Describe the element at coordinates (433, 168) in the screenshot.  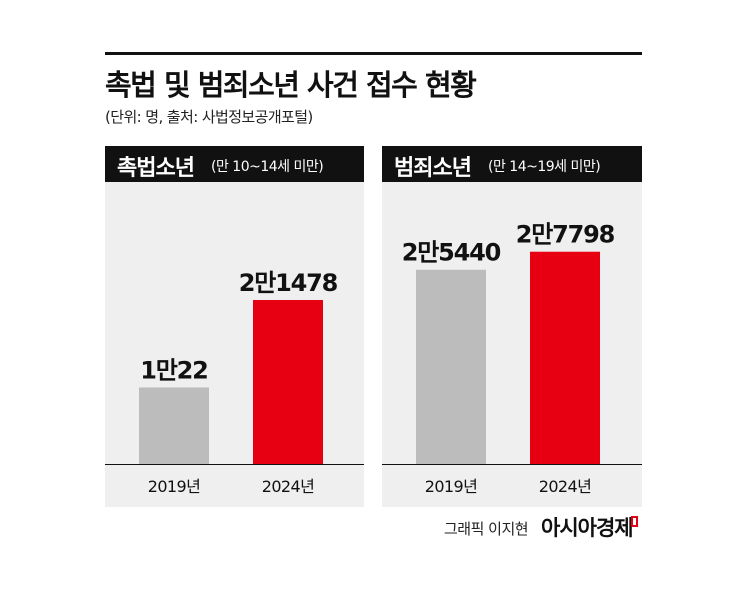
I see `panel-title: 범죄소년` at that location.